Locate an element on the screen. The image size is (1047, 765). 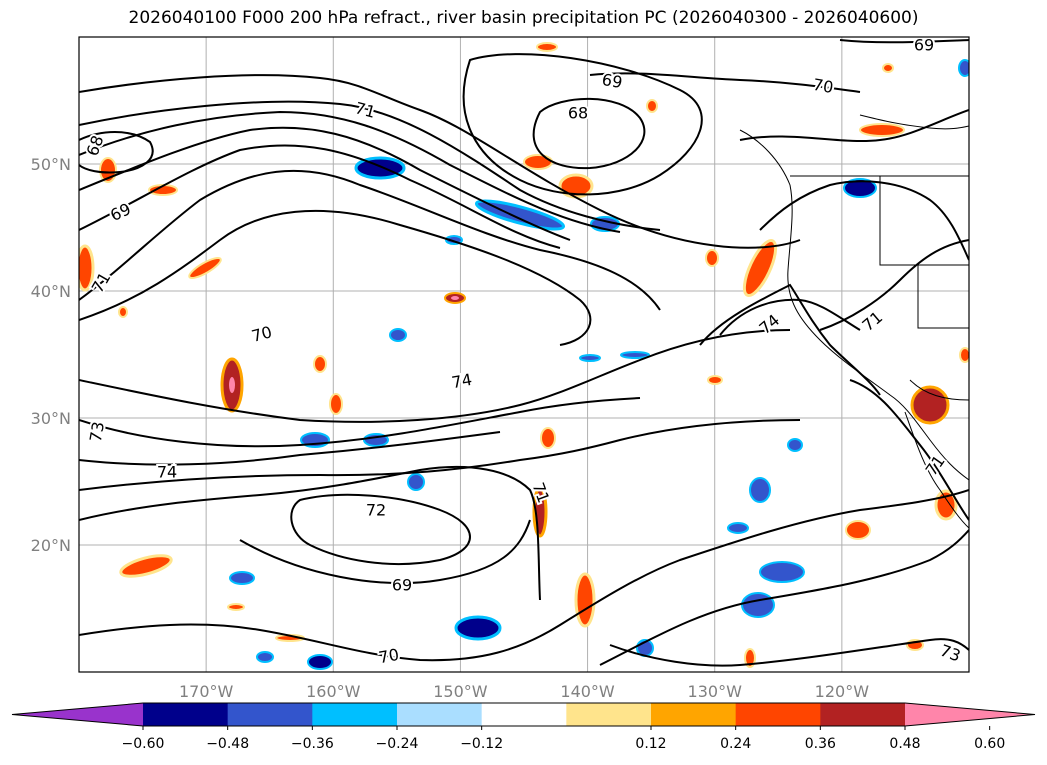
colorbar-tick-label: 0.60 is located at coordinates (989, 744).